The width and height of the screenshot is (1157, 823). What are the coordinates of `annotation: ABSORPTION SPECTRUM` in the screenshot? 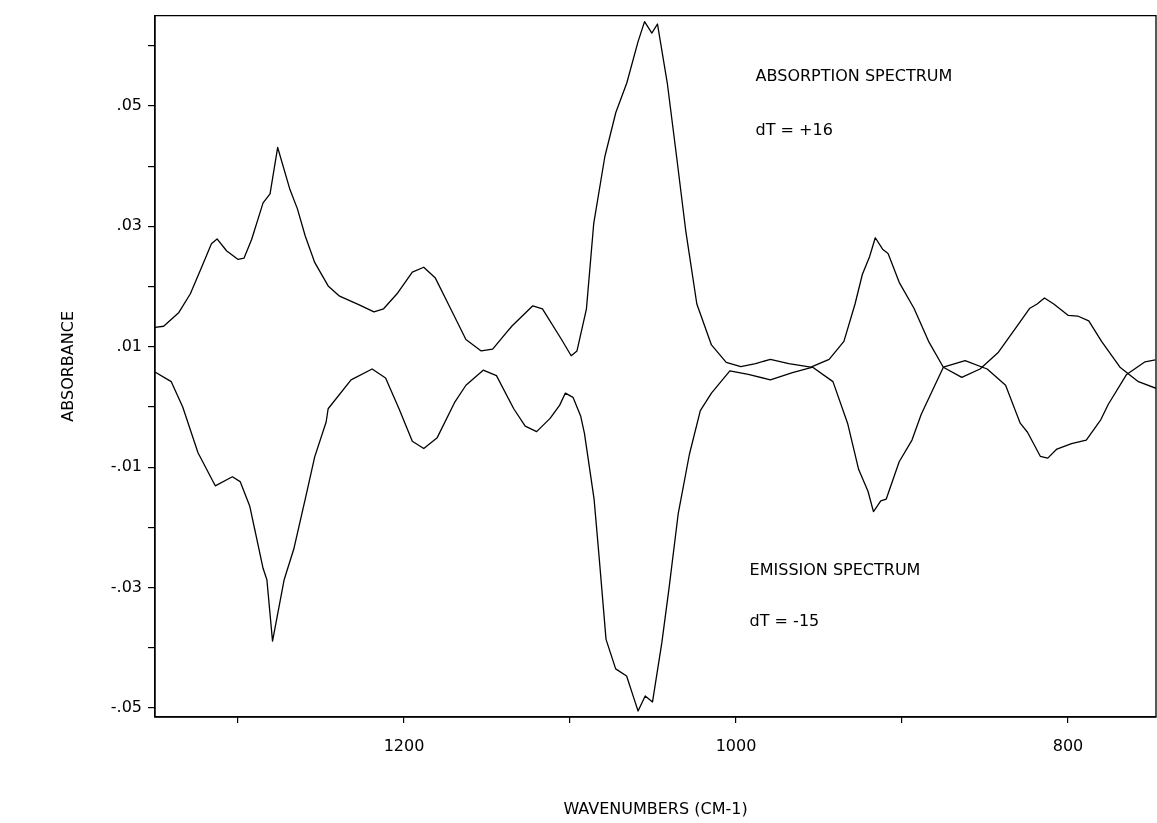 It's located at (854, 75).